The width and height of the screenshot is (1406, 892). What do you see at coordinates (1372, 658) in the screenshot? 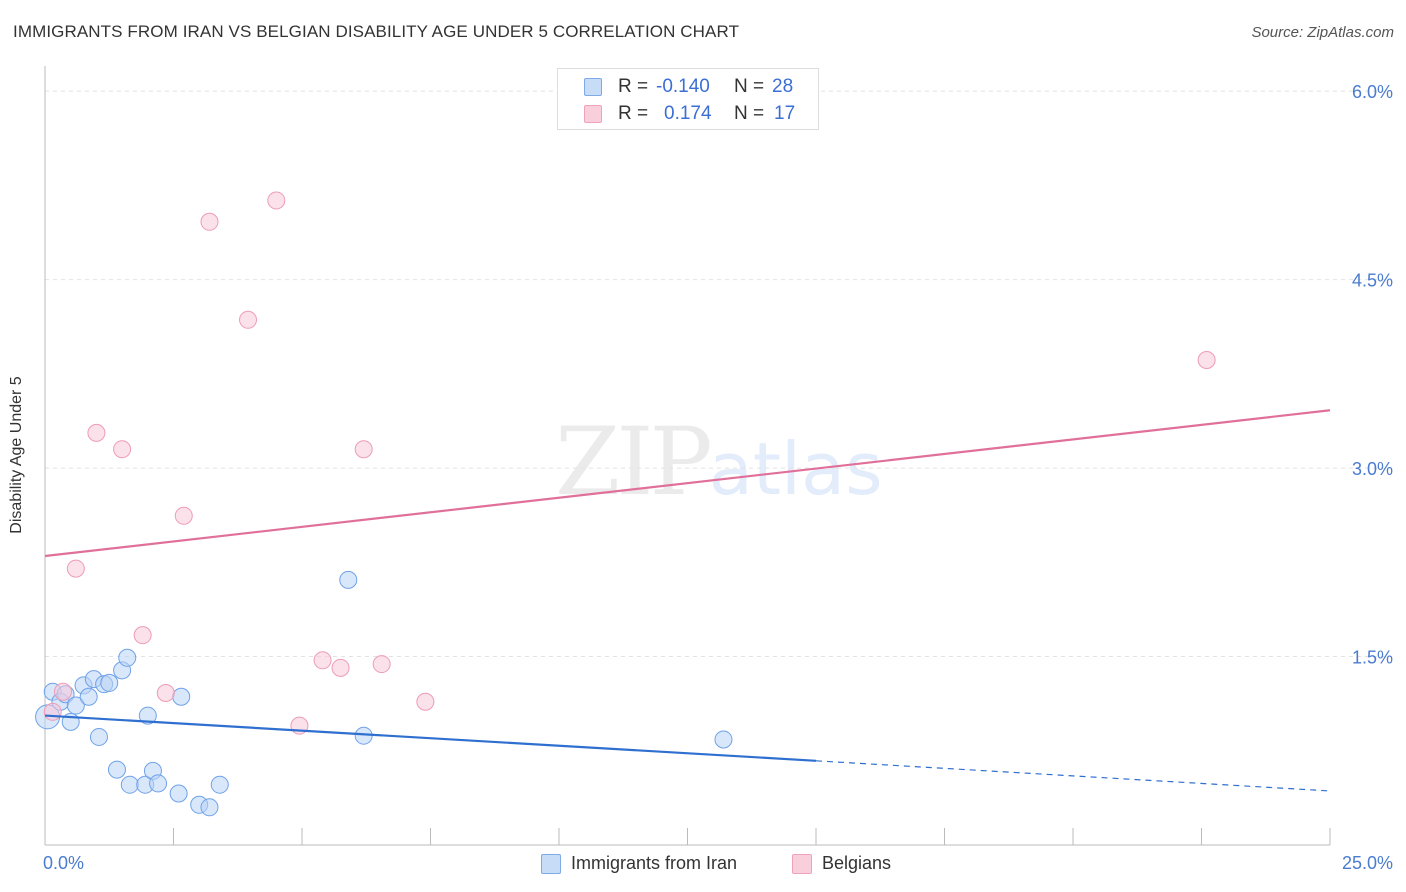
I see `y-tick-label: 1.5%` at bounding box center [1372, 658].